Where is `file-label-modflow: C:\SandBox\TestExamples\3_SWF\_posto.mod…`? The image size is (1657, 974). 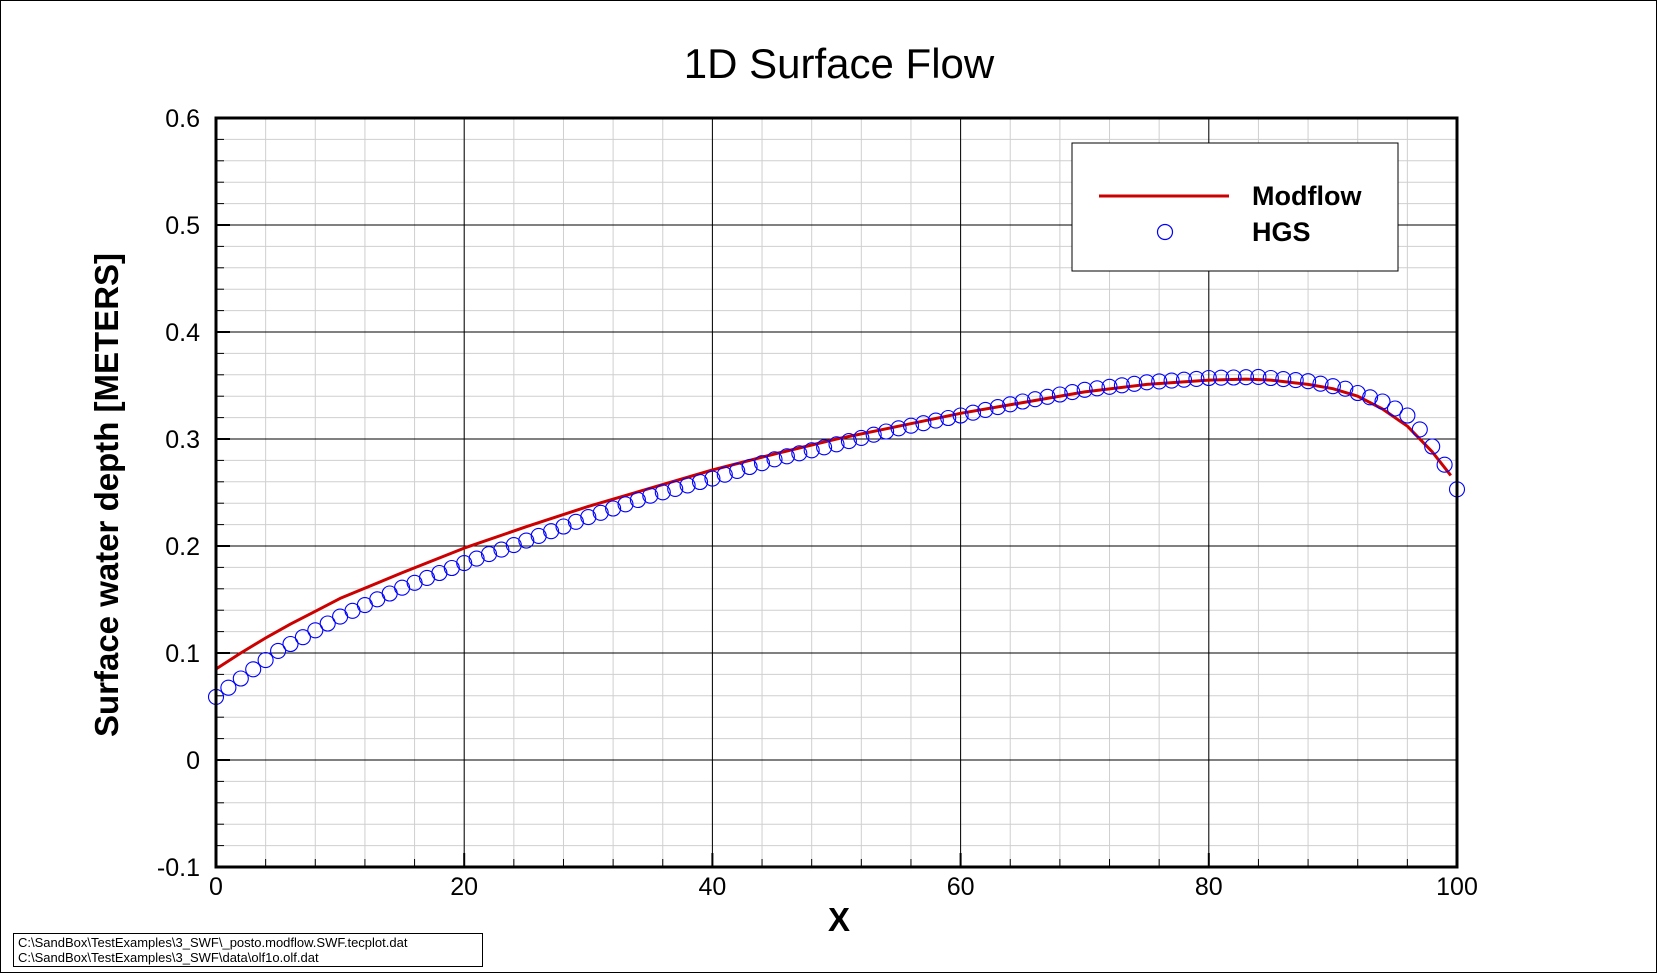 file-label-modflow: C:\SandBox\TestExamples\3_SWF\_posto.mod… is located at coordinates (213, 942).